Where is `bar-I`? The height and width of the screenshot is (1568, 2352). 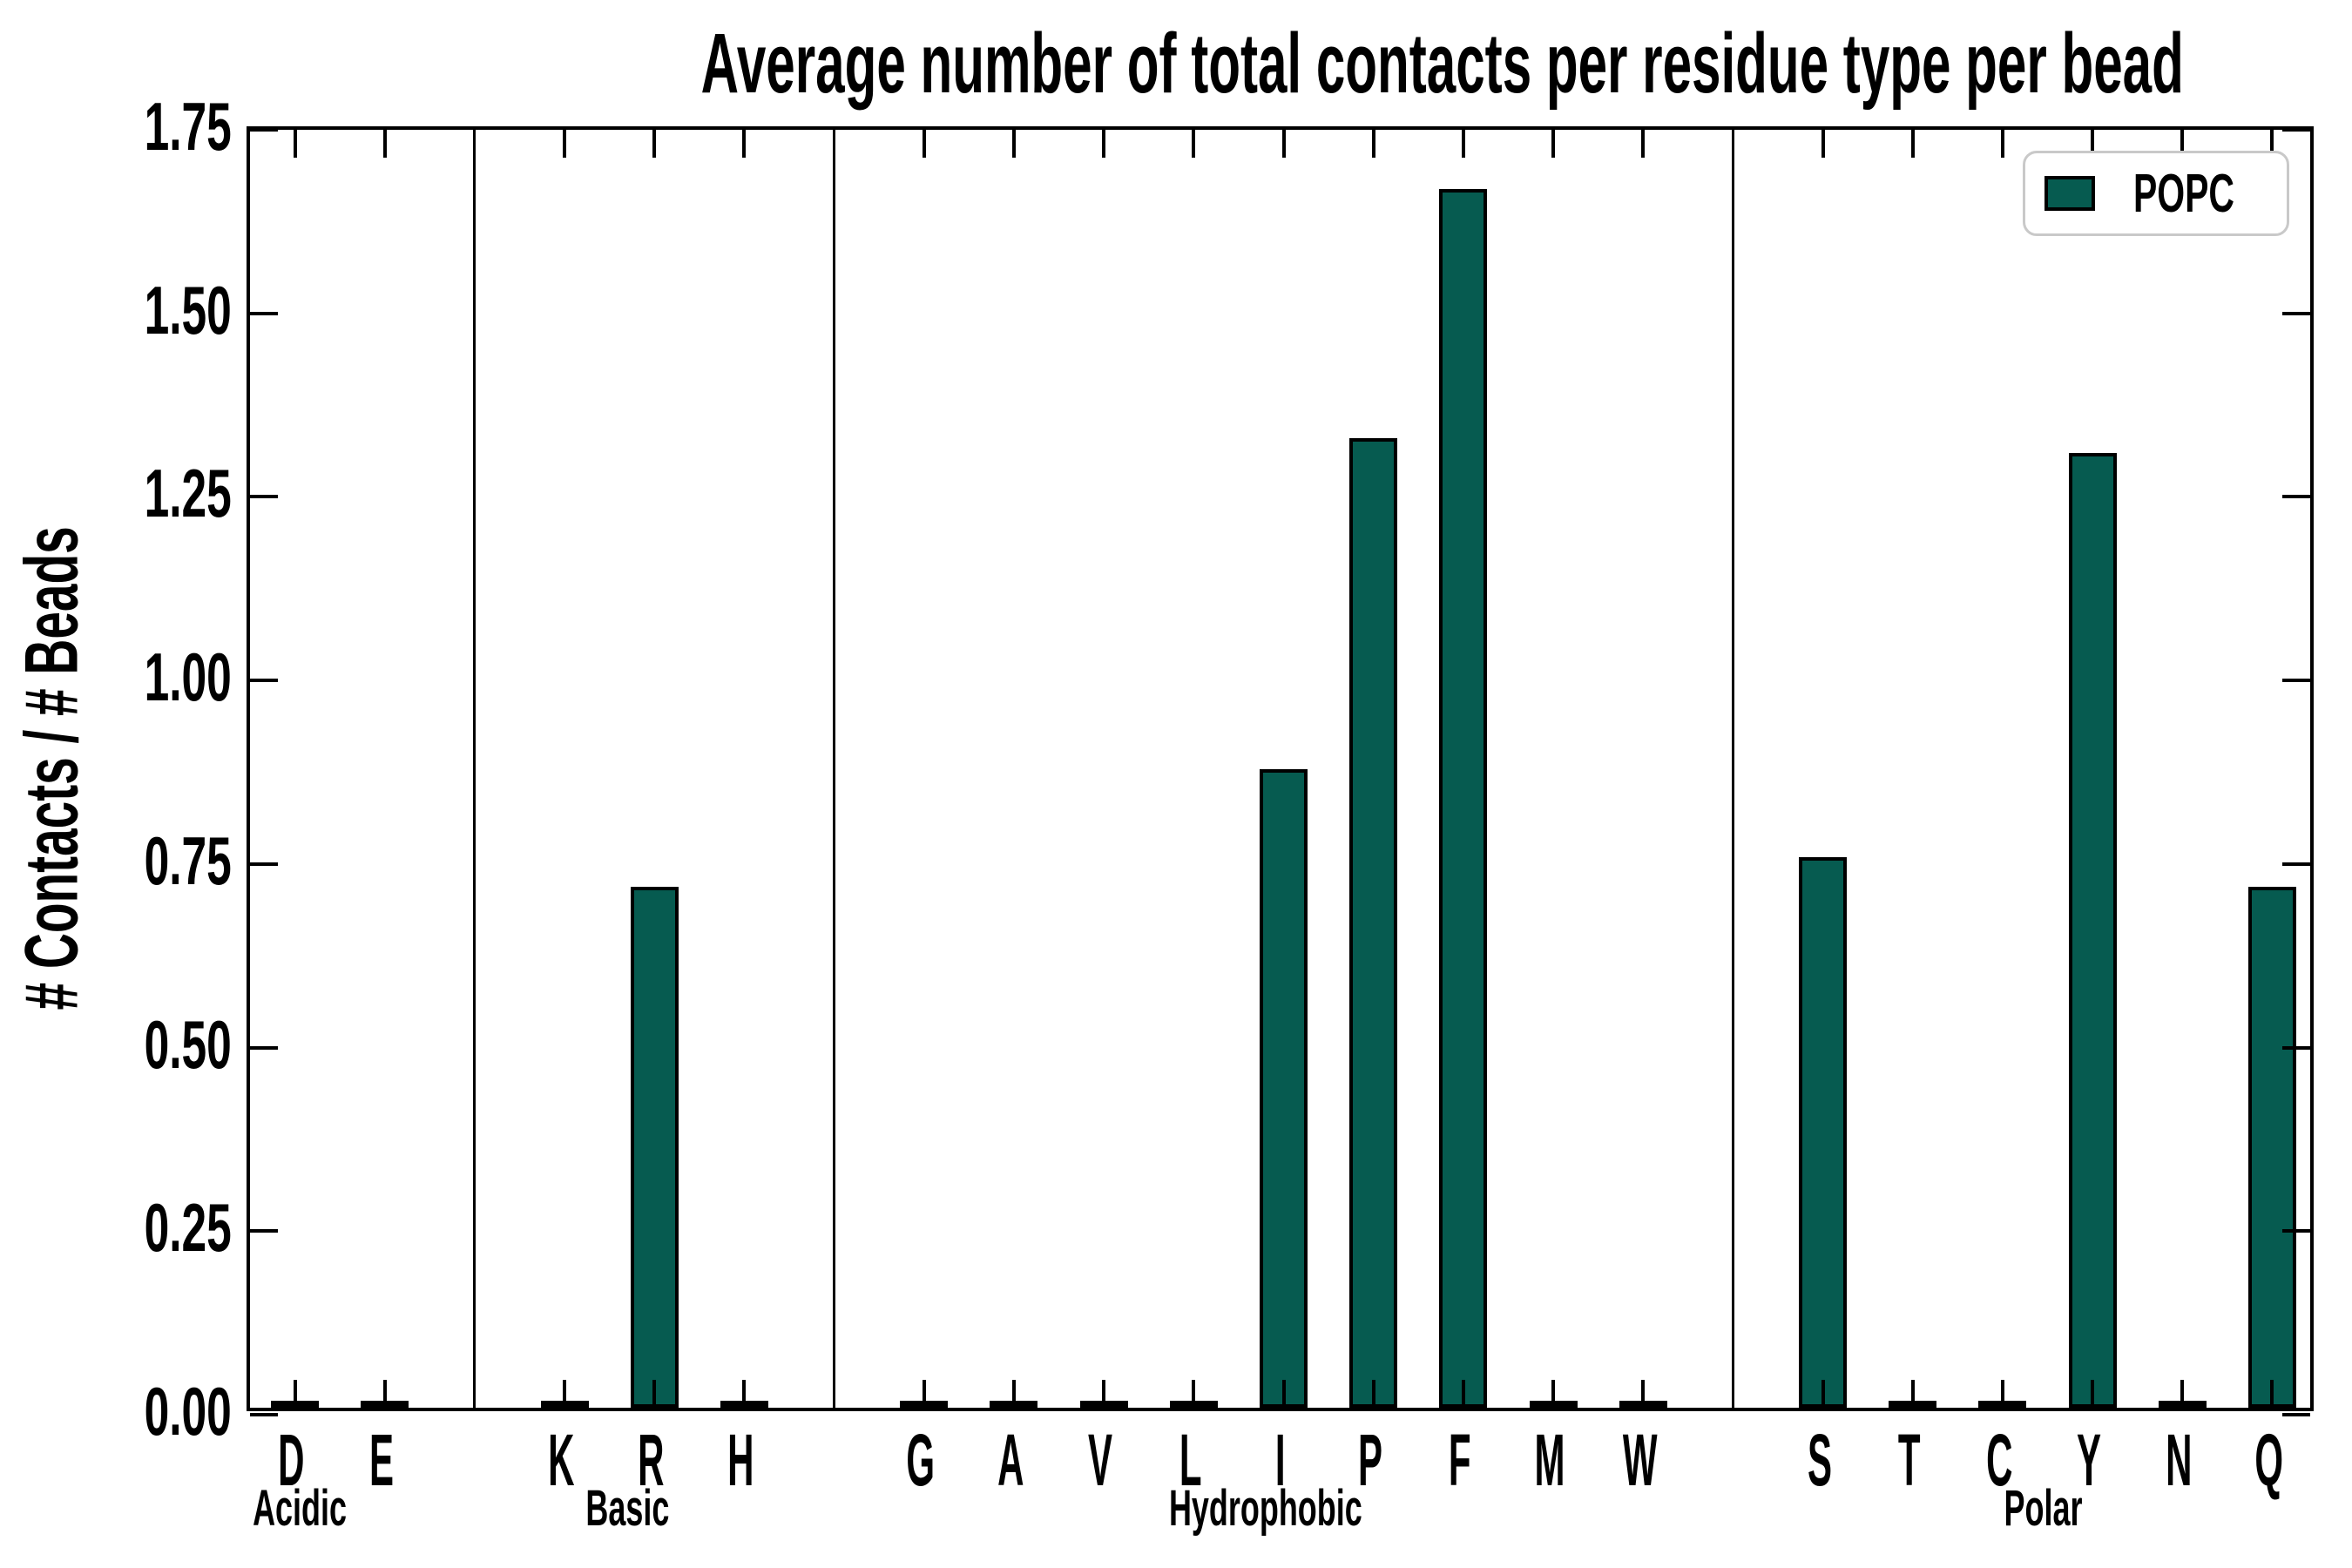 bar-I is located at coordinates (1284, 1088).